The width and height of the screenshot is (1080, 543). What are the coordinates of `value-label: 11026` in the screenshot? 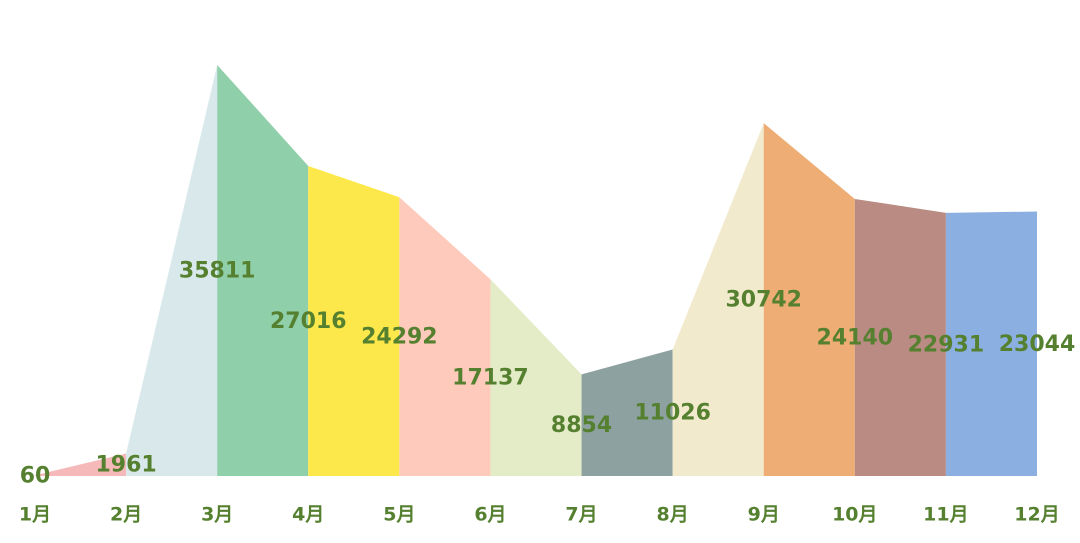 It's located at (672, 413).